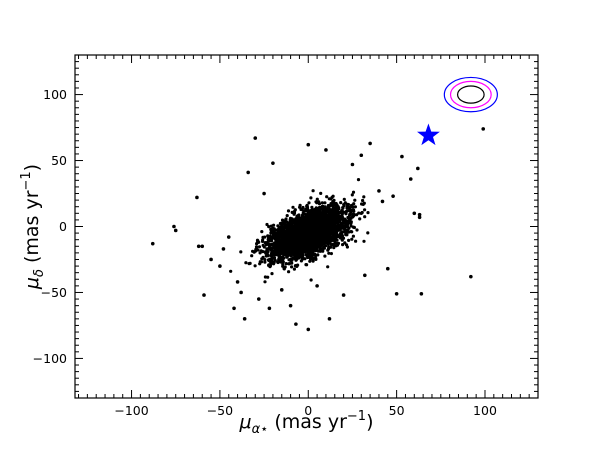 The height and width of the screenshot is (453, 597). What do you see at coordinates (39, 273) in the screenshot?
I see `y-axis-label-subscript: δ` at bounding box center [39, 273].